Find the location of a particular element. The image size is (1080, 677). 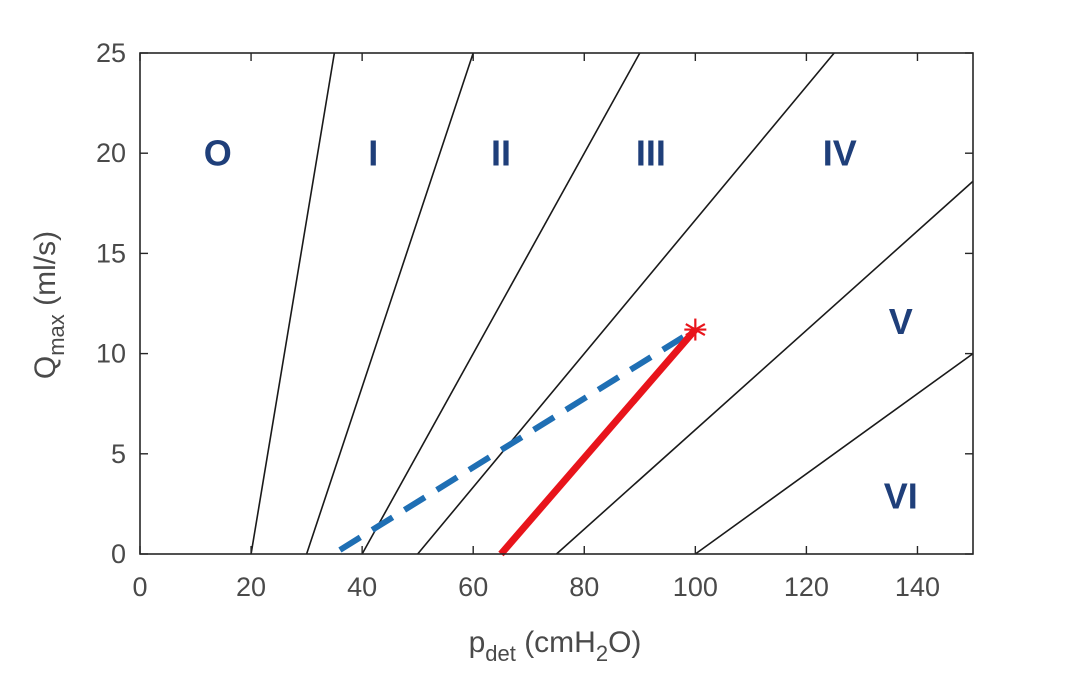

y-tick-label: 15 is located at coordinates (111, 253).